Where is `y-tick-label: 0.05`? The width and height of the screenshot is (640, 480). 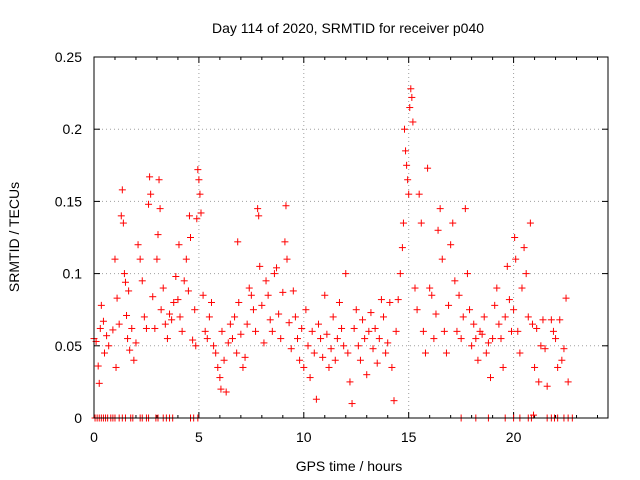
y-tick-label: 0.05 is located at coordinates (68, 346).